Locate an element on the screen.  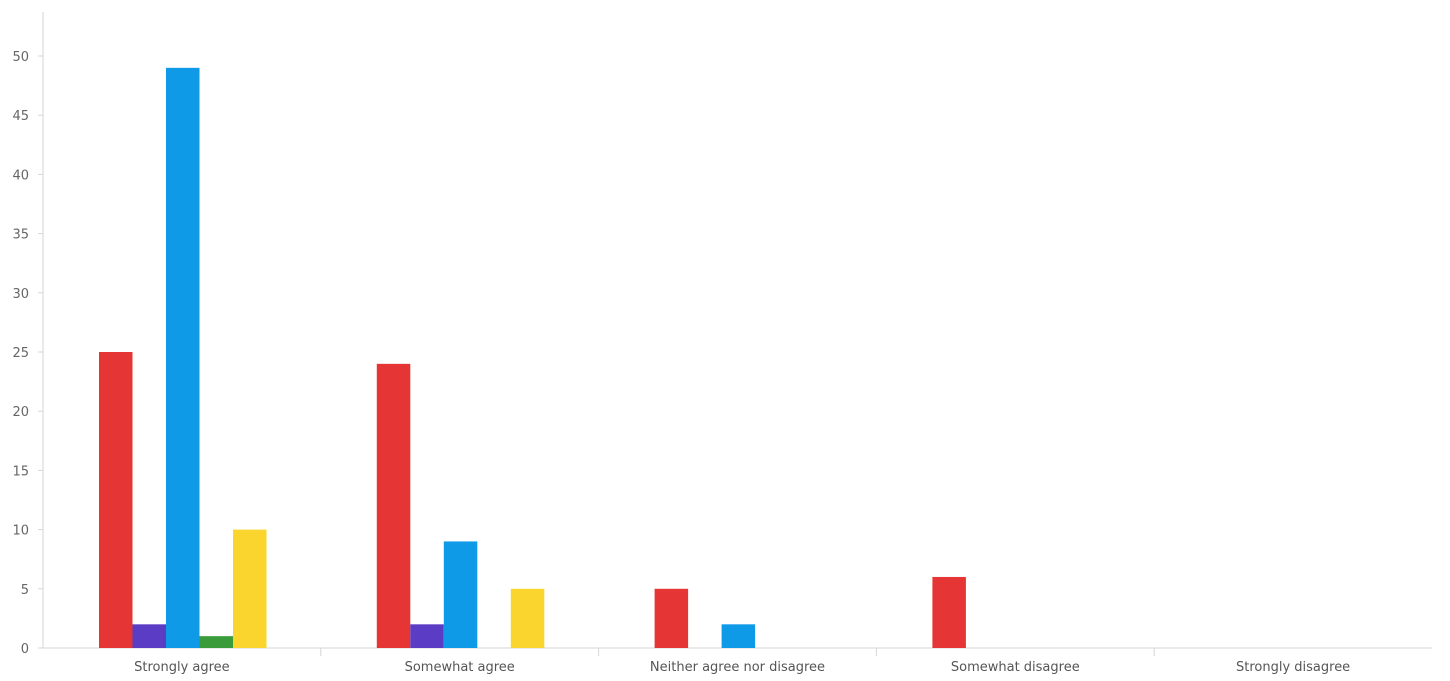
x-category-label: Somewhat disagree is located at coordinates (1015, 667).